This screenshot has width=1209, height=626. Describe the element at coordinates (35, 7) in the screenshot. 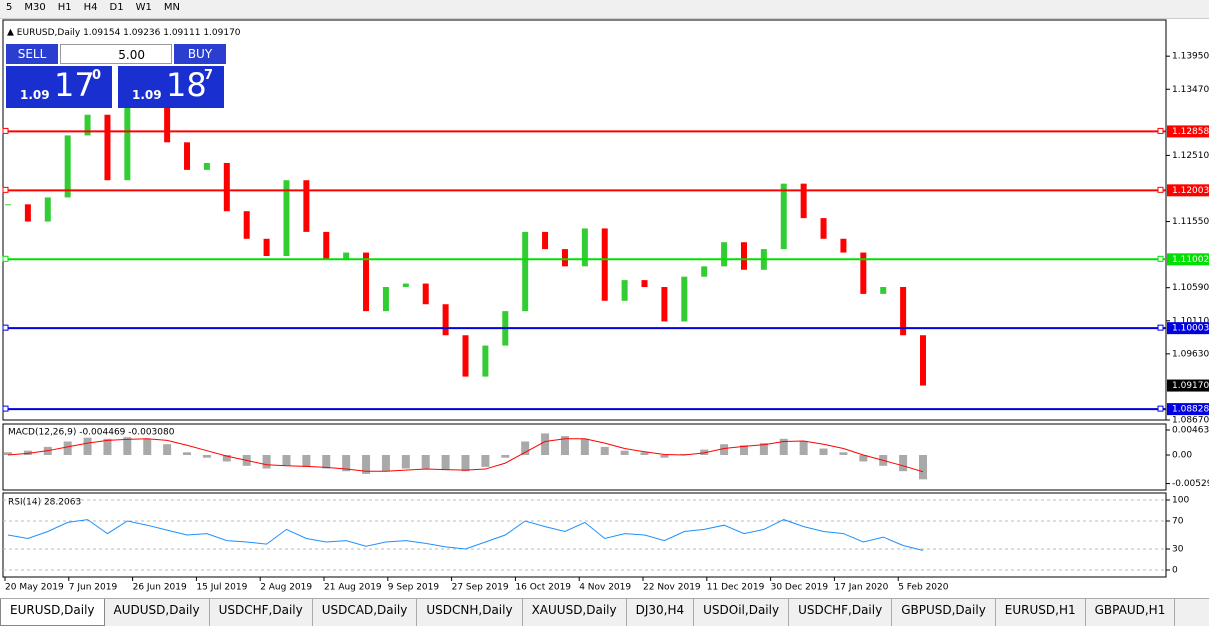

I see `timeframe-button: M30` at that location.